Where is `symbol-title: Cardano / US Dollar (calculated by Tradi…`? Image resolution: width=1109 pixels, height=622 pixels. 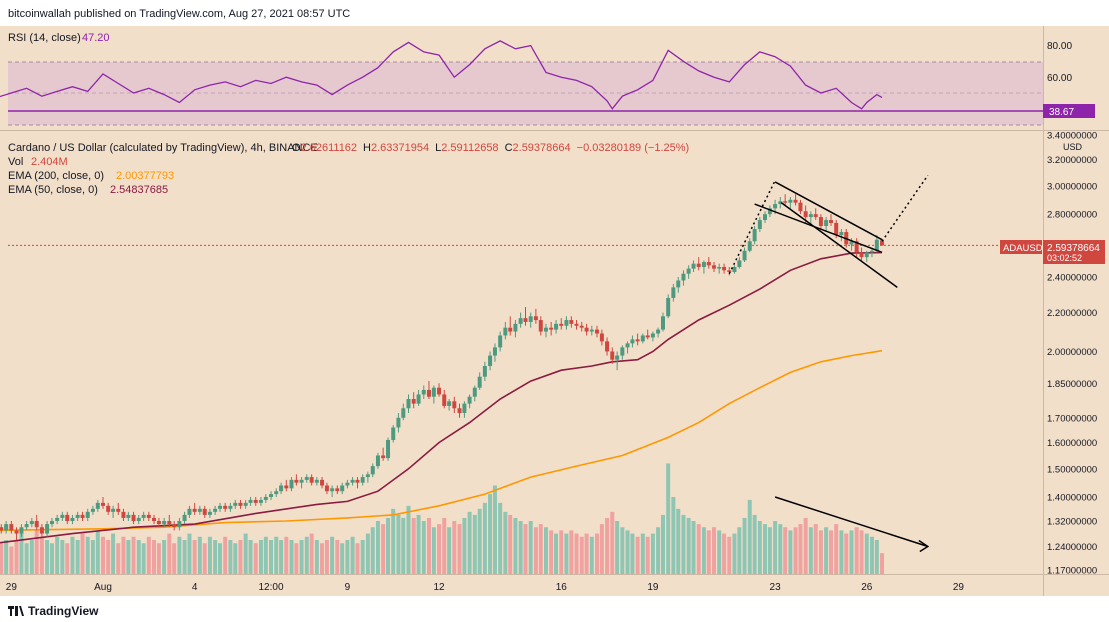 symbol-title: Cardano / US Dollar (calculated by Tradi… is located at coordinates (163, 148).